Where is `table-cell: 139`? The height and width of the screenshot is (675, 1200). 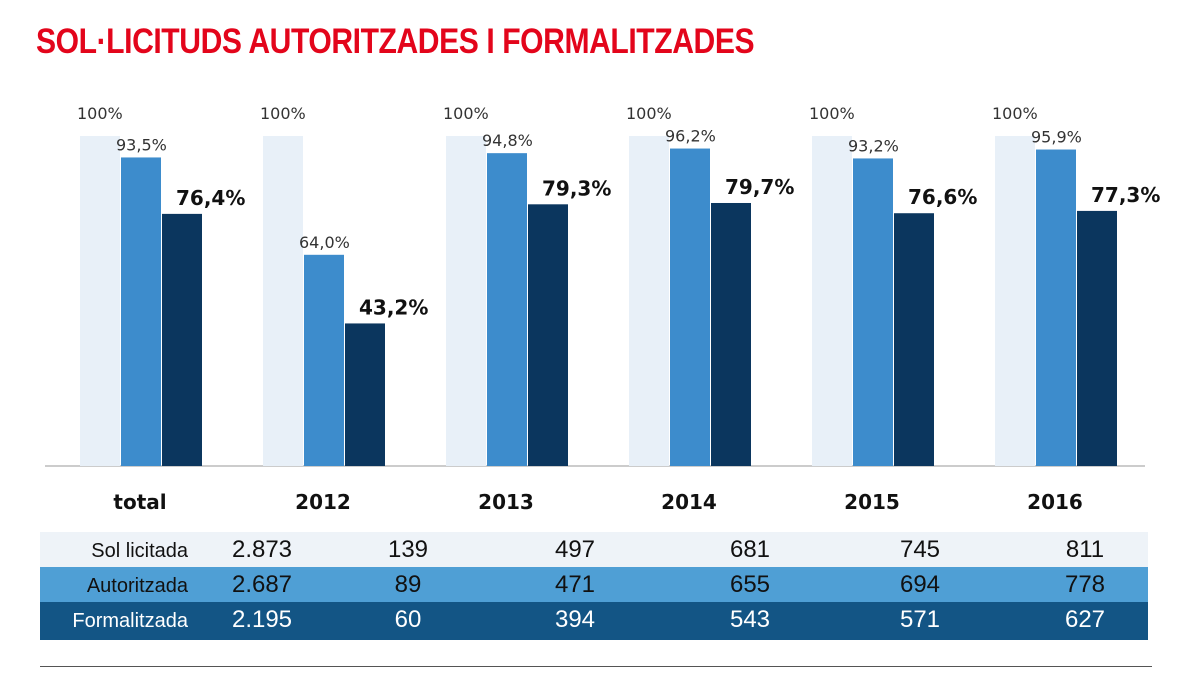 table-cell: 139 is located at coordinates (408, 549).